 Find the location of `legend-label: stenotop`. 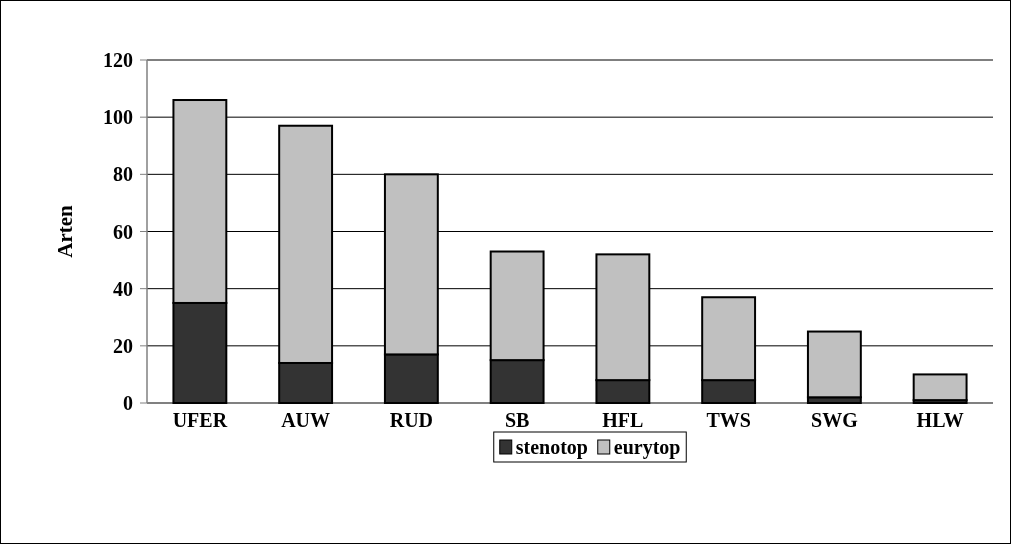

legend-label: stenotop is located at coordinates (551, 447).